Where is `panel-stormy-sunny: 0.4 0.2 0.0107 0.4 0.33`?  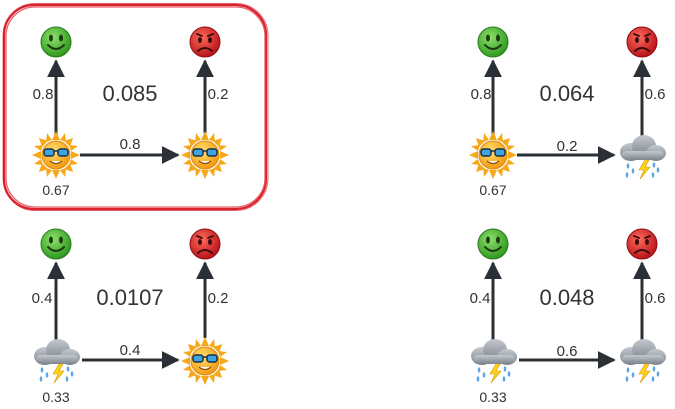
panel-stormy-sunny: 0.4 0.2 0.0107 0.4 0.33 is located at coordinates (131, 316).